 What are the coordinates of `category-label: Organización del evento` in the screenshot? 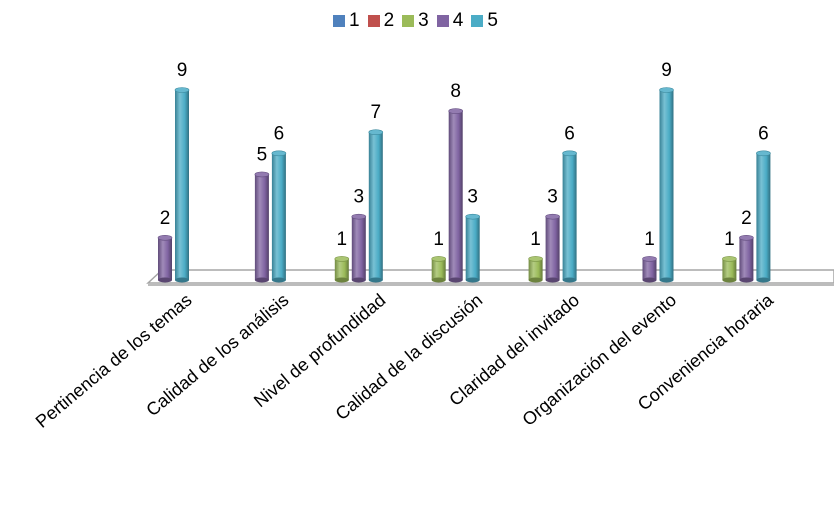 It's located at (600, 360).